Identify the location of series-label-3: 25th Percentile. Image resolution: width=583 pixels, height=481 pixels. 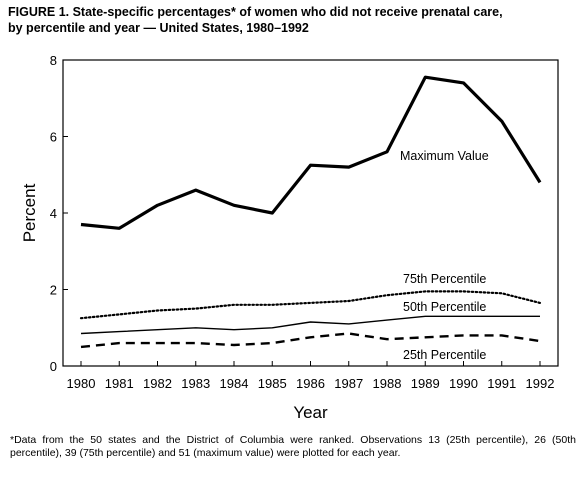
(444, 355).